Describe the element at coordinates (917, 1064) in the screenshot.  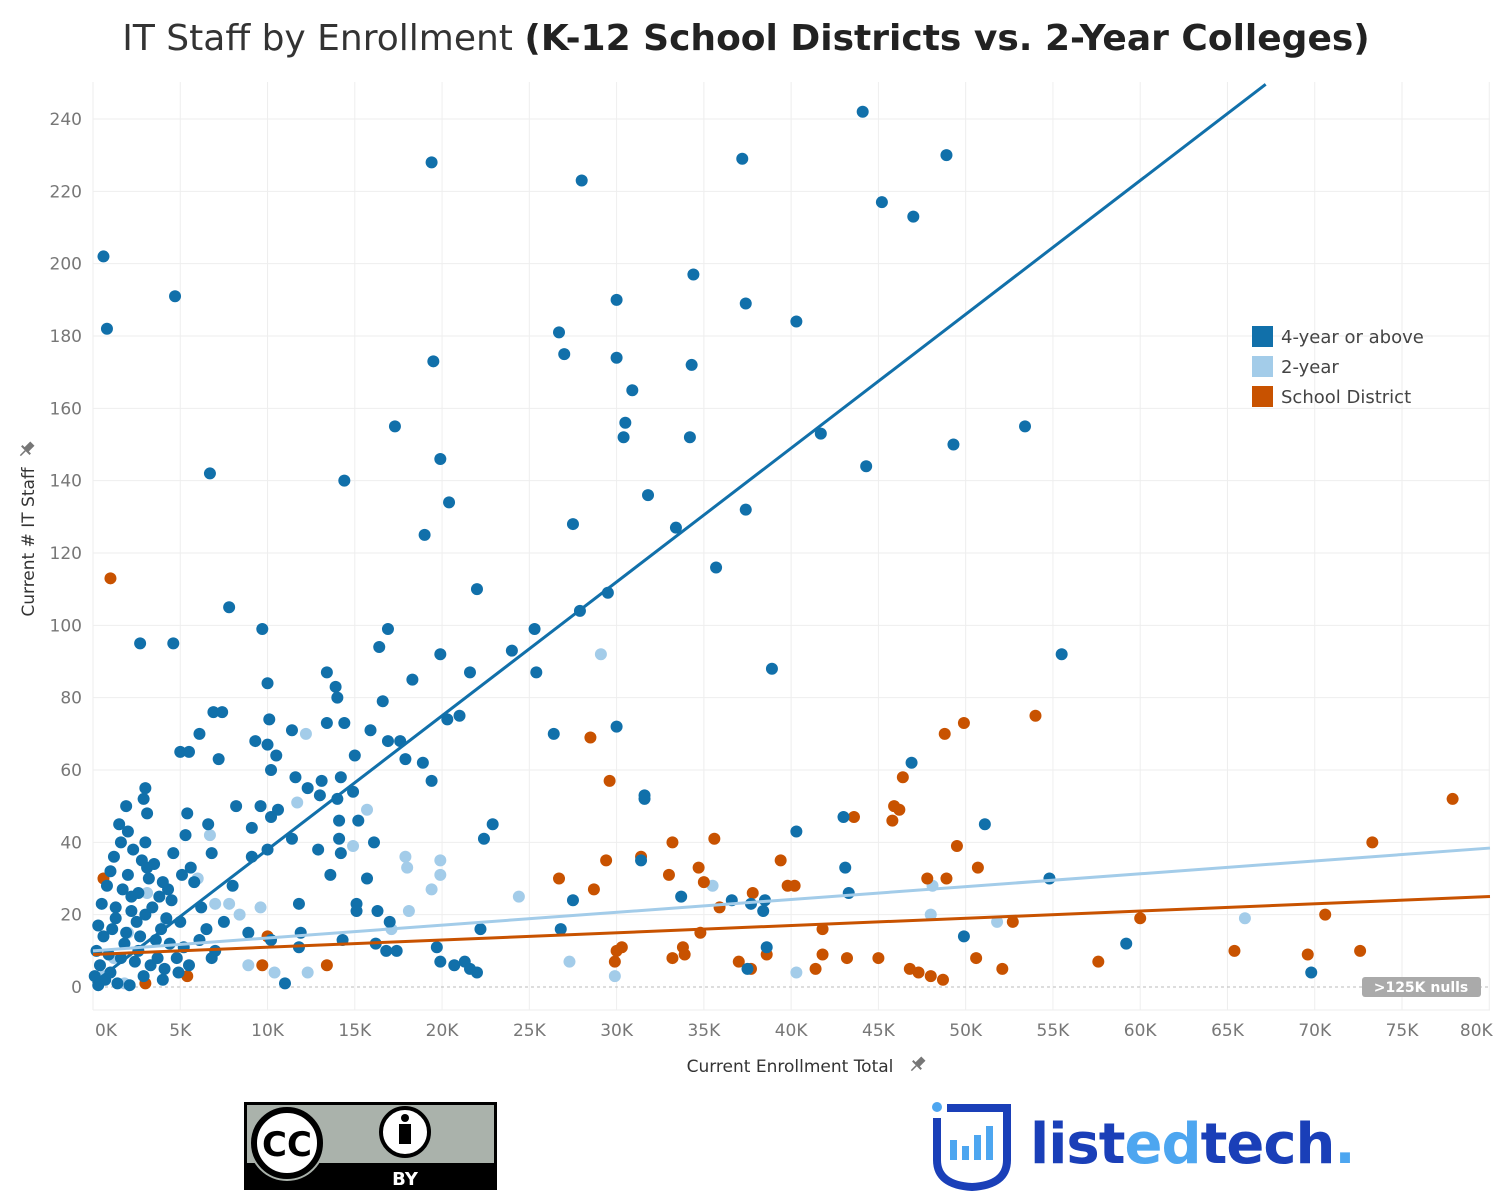
I see `x-axis-pin-icon` at that location.